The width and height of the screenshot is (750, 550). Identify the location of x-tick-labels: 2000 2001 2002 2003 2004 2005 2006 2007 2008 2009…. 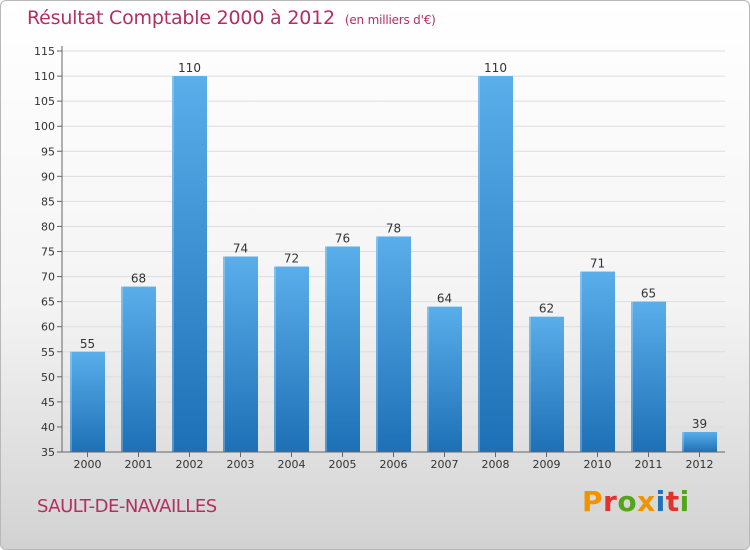
(394, 461).